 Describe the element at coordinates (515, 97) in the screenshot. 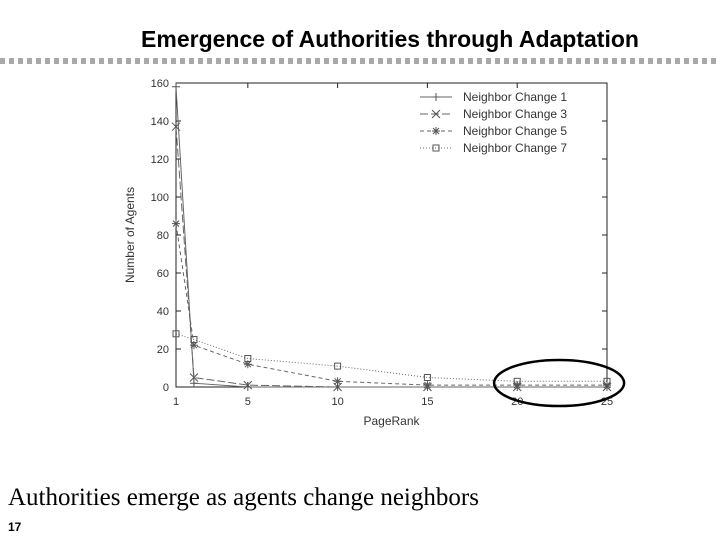

I see `legend-entry-1: Neighbor Change 1` at that location.